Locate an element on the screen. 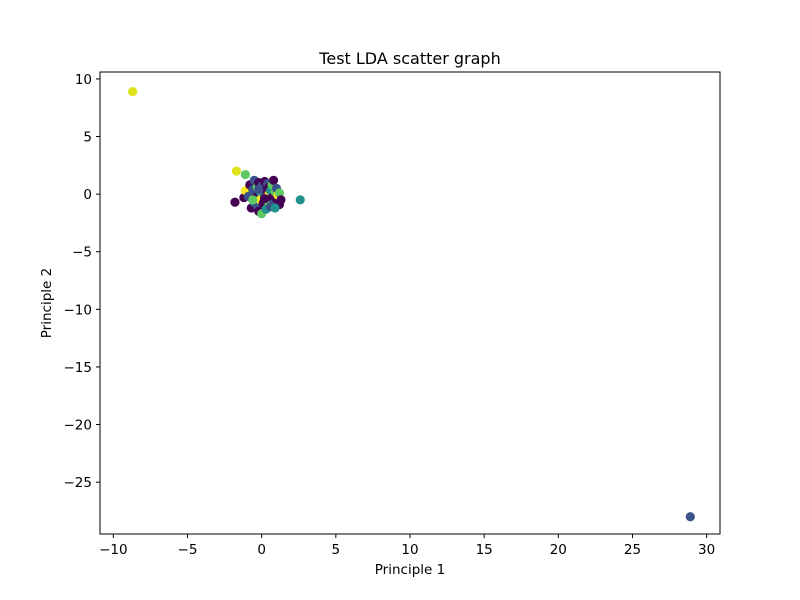  y-axis-label: Principle 2 is located at coordinates (47, 303).